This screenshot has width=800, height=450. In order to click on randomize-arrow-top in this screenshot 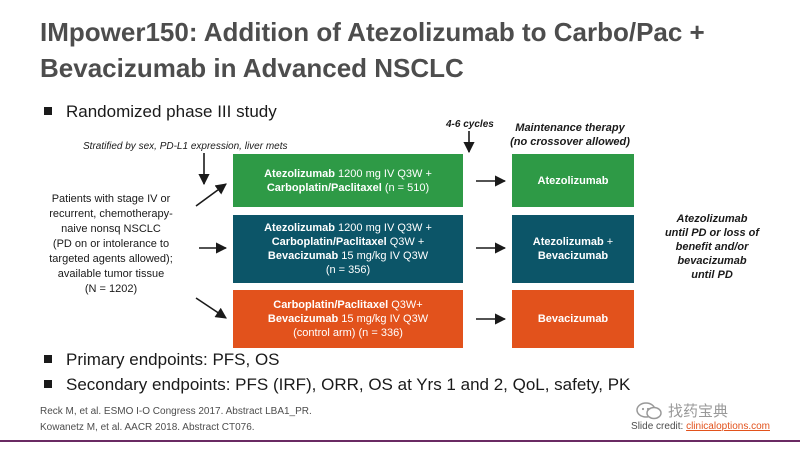, I will do `click(211, 195)`.